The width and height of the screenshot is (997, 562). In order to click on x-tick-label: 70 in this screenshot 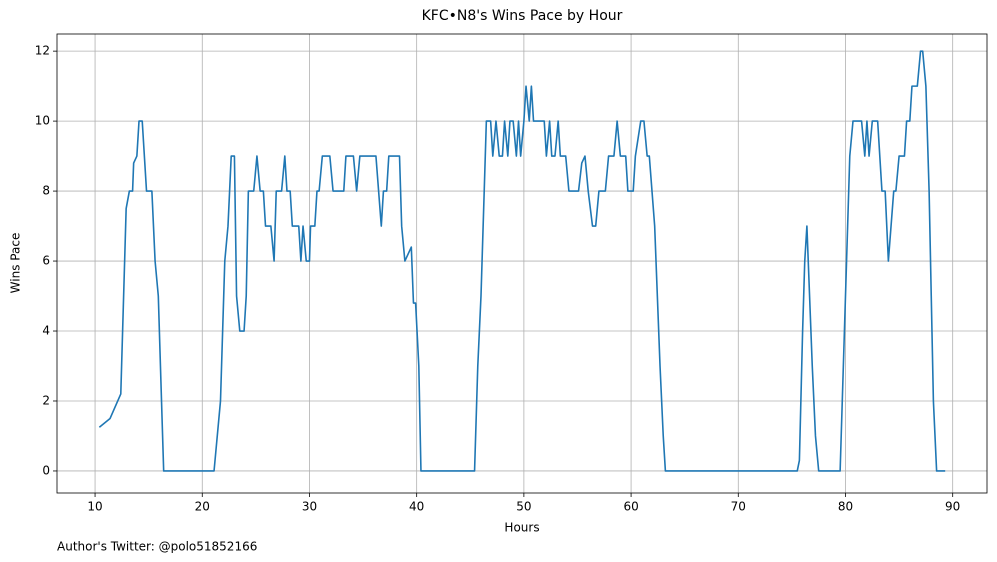, I will do `click(738, 507)`.